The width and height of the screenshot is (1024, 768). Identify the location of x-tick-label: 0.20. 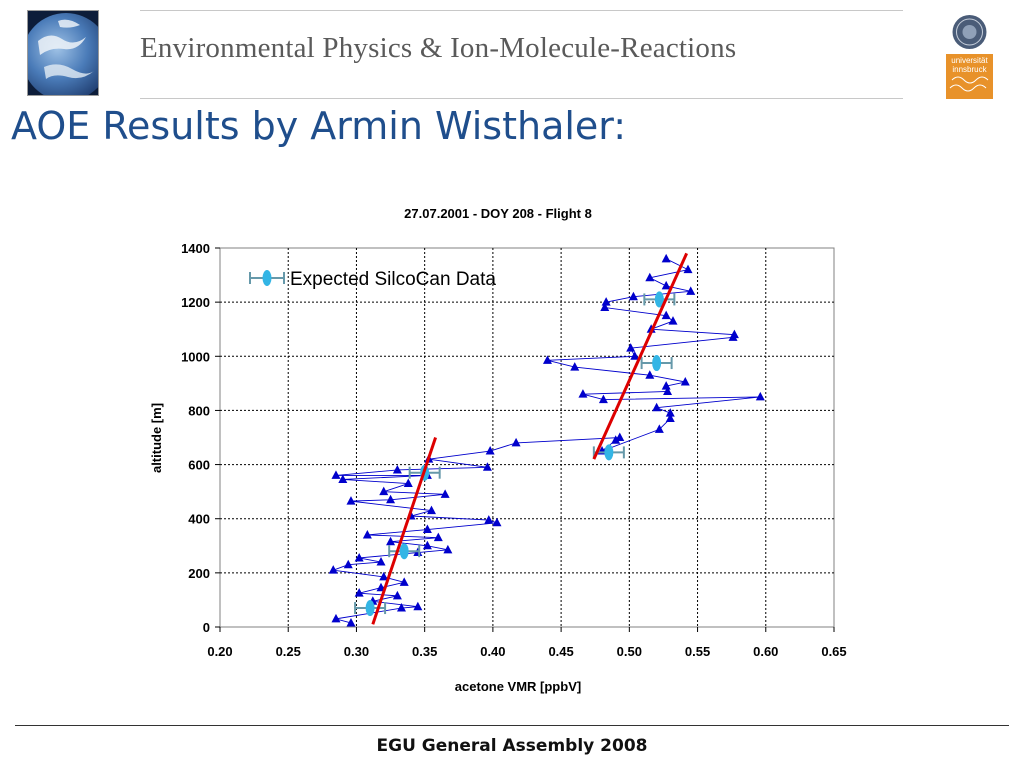
(219, 651).